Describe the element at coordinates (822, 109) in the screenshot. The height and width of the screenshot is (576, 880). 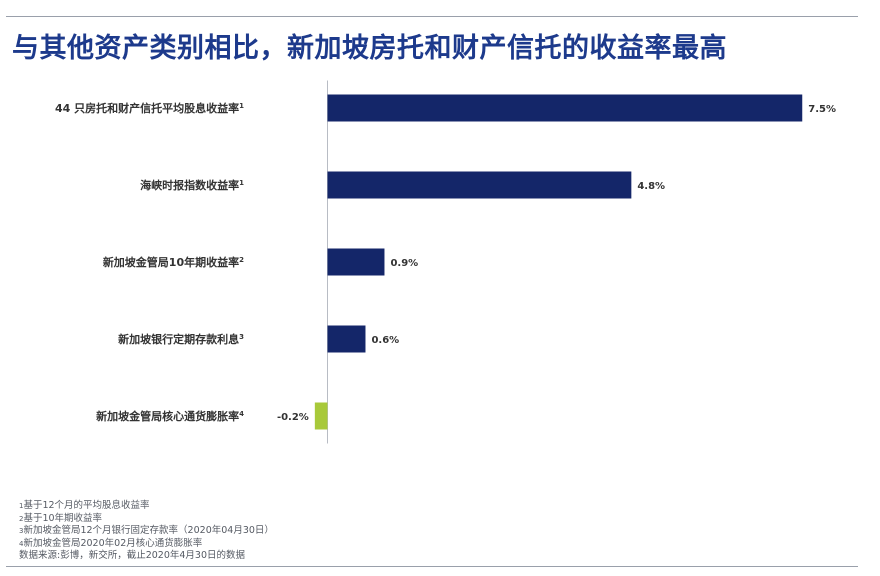
I see `value-label-1: 7.5%` at that location.